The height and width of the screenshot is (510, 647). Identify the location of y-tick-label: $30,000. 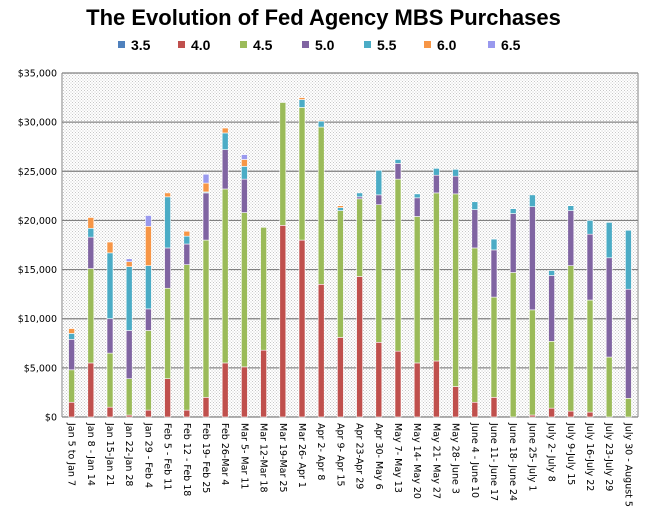
(37, 123).